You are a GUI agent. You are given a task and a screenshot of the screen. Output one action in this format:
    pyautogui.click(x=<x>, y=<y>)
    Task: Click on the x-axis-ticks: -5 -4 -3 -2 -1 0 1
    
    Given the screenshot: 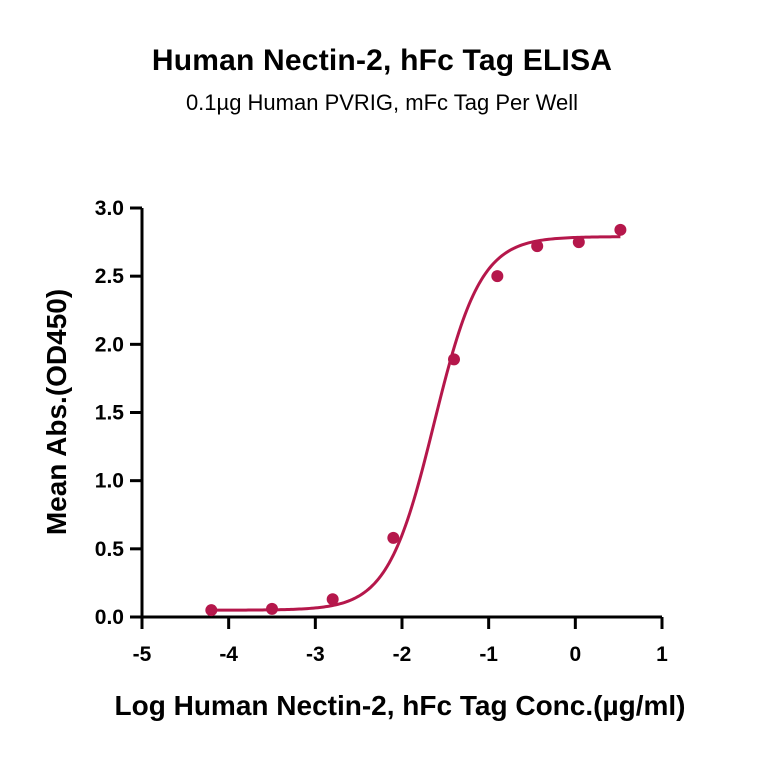 What is the action you would take?
    pyautogui.click(x=400, y=641)
    